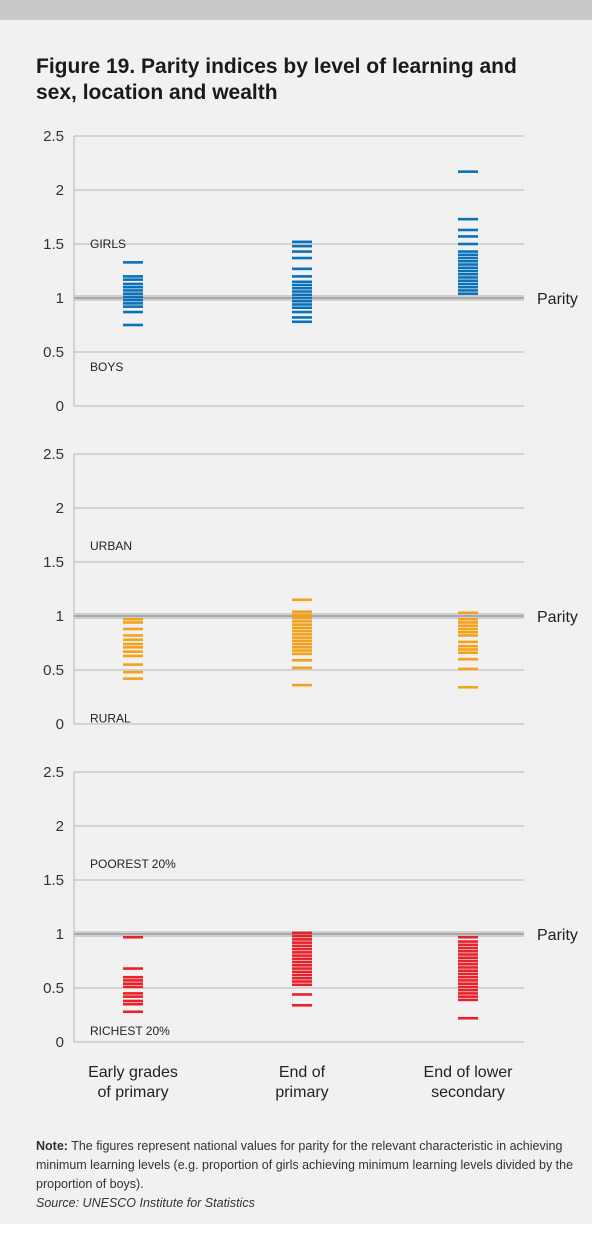  What do you see at coordinates (111, 546) in the screenshot?
I see `group-label-top: URBAN` at bounding box center [111, 546].